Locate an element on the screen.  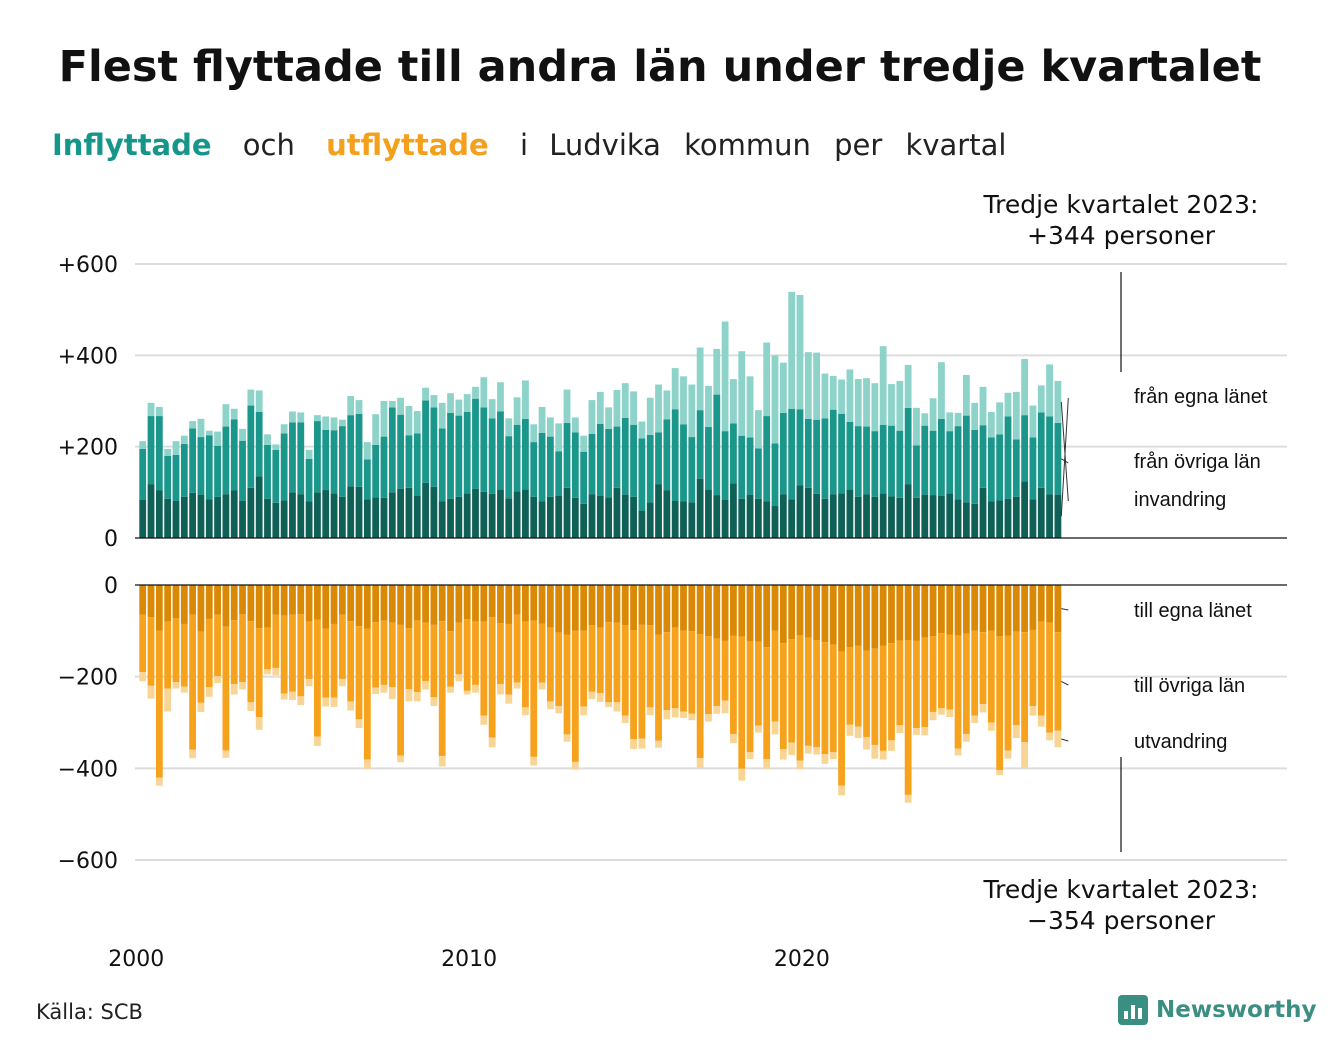
newsworthy-icon is located at coordinates (1133, 1010).